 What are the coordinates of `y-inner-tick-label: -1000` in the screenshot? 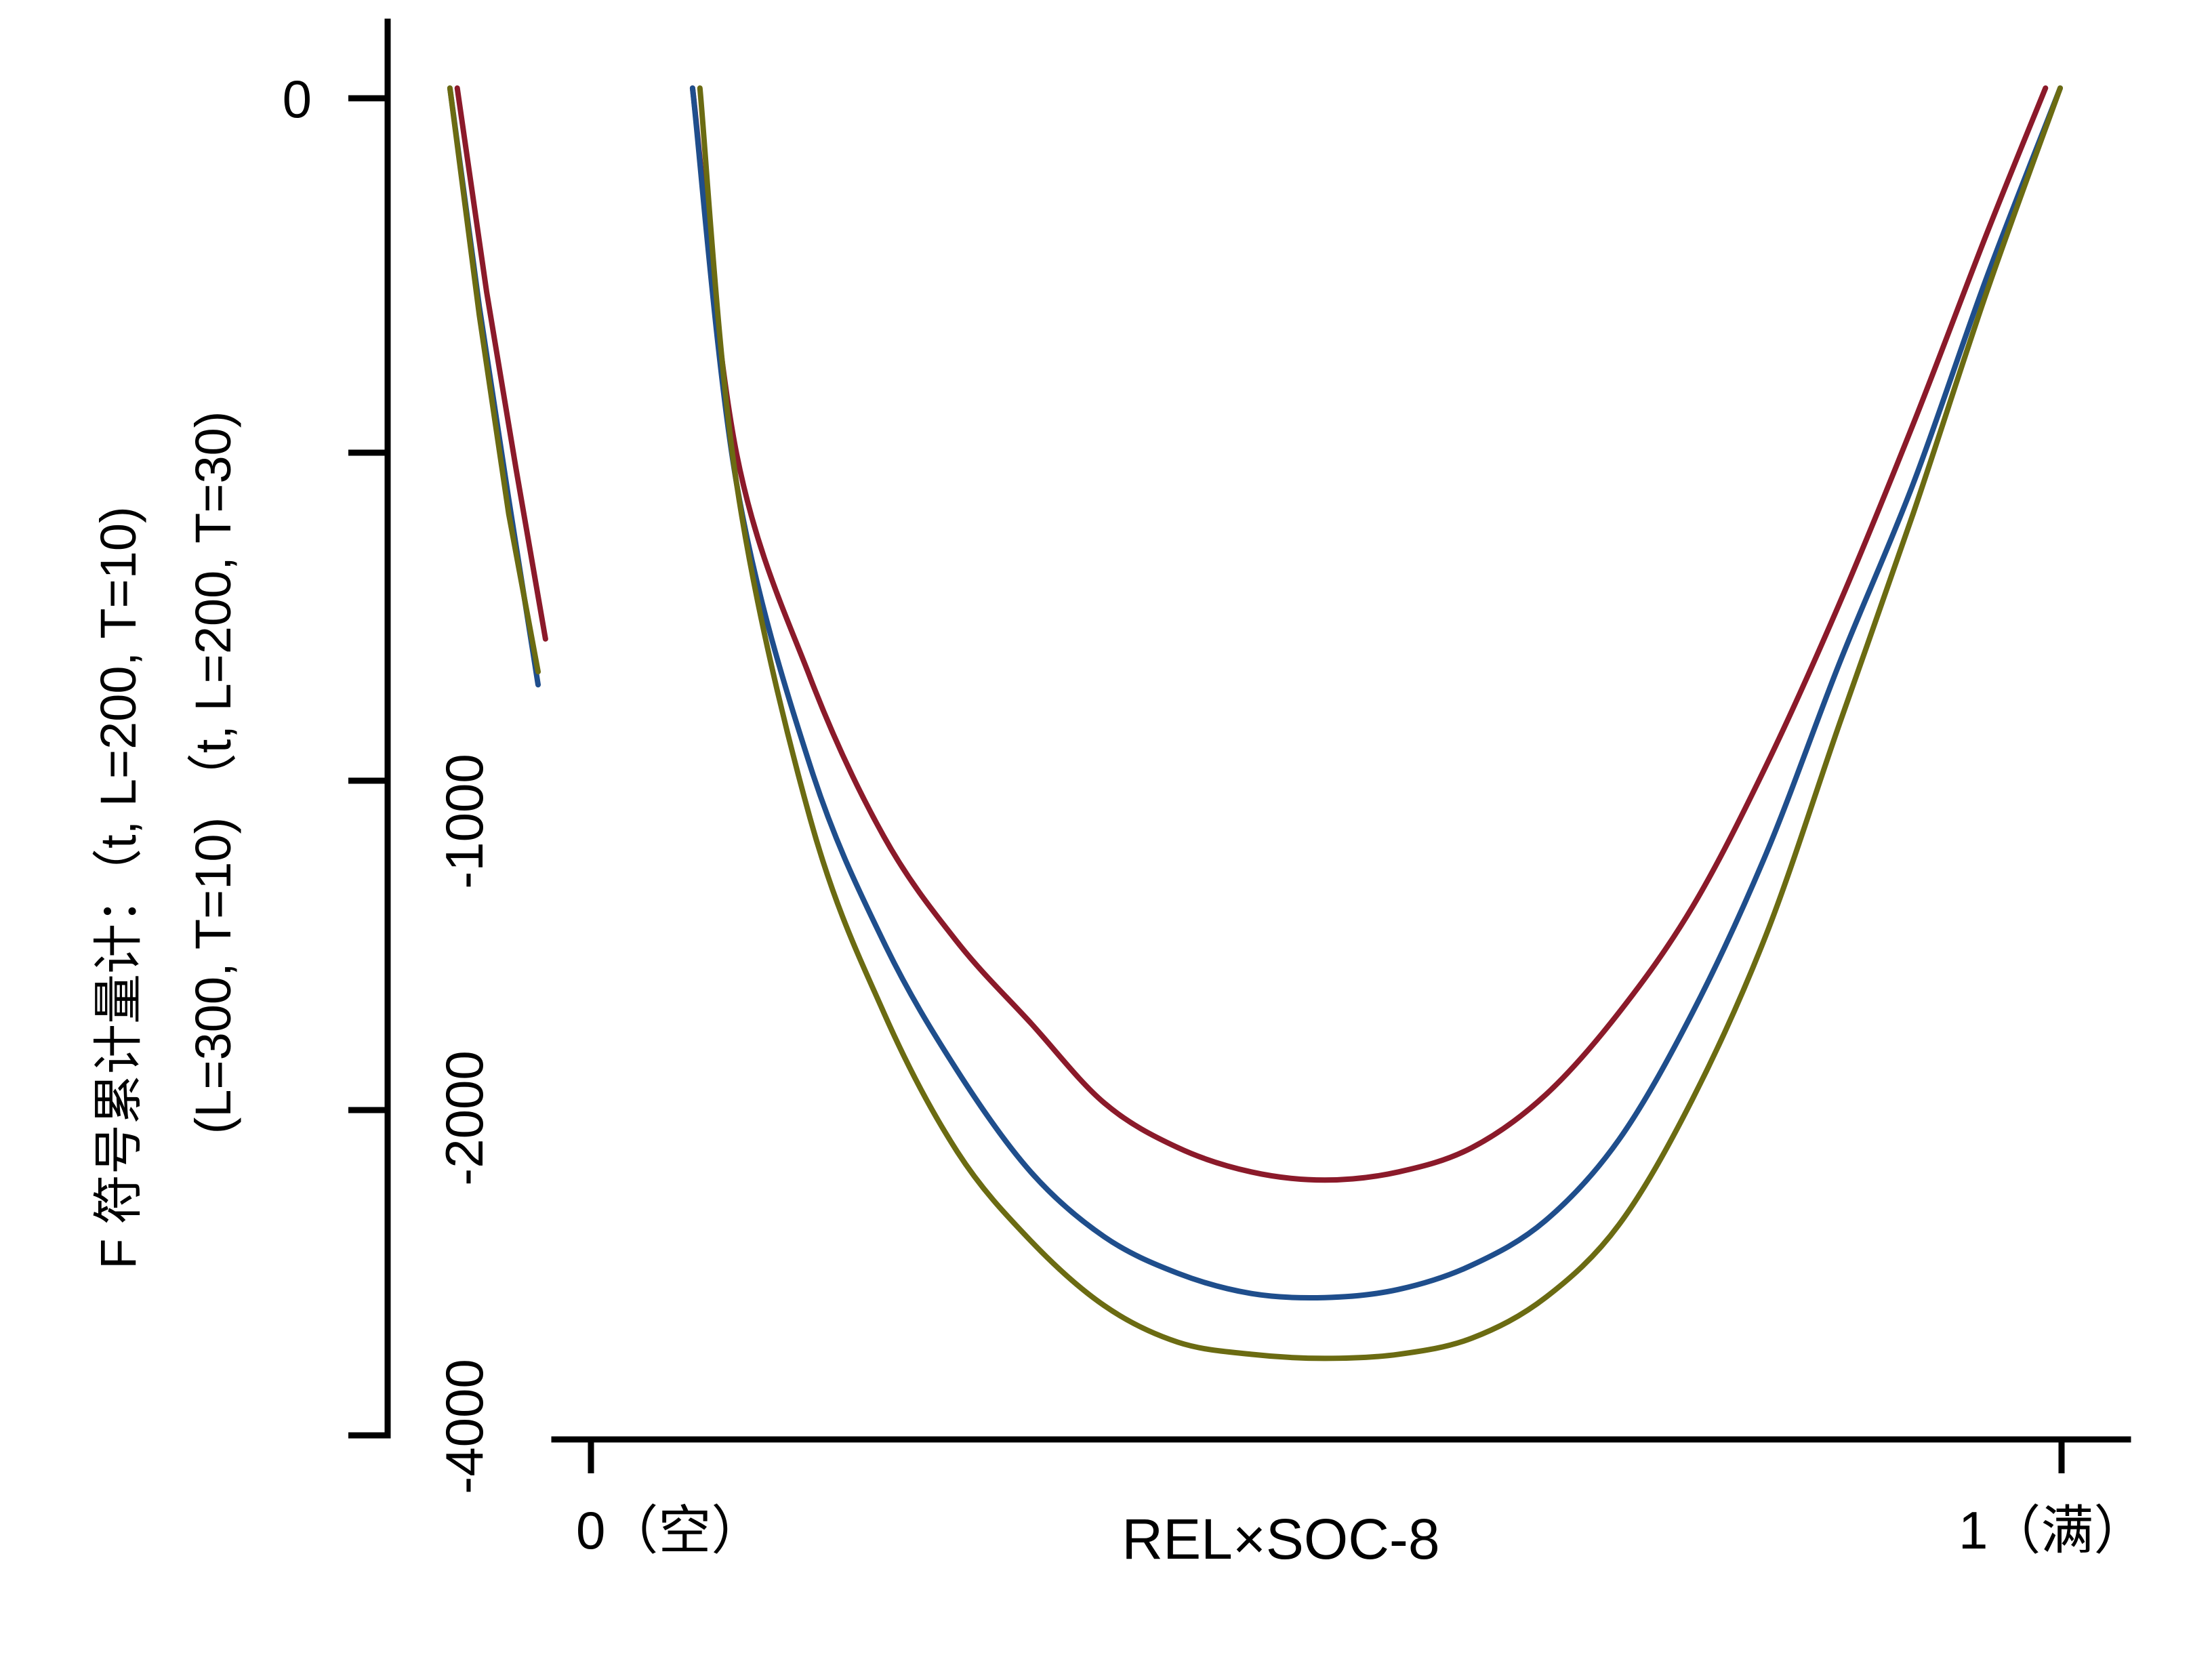 It's located at (464, 822).